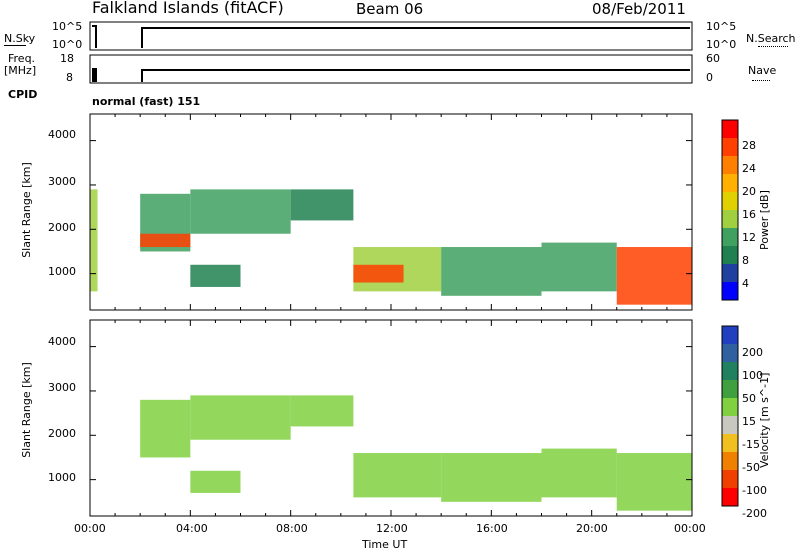 This screenshot has height=554, width=800. Describe the element at coordinates (745, 283) in the screenshot. I see `power-cb-tick-6: 4` at that location.